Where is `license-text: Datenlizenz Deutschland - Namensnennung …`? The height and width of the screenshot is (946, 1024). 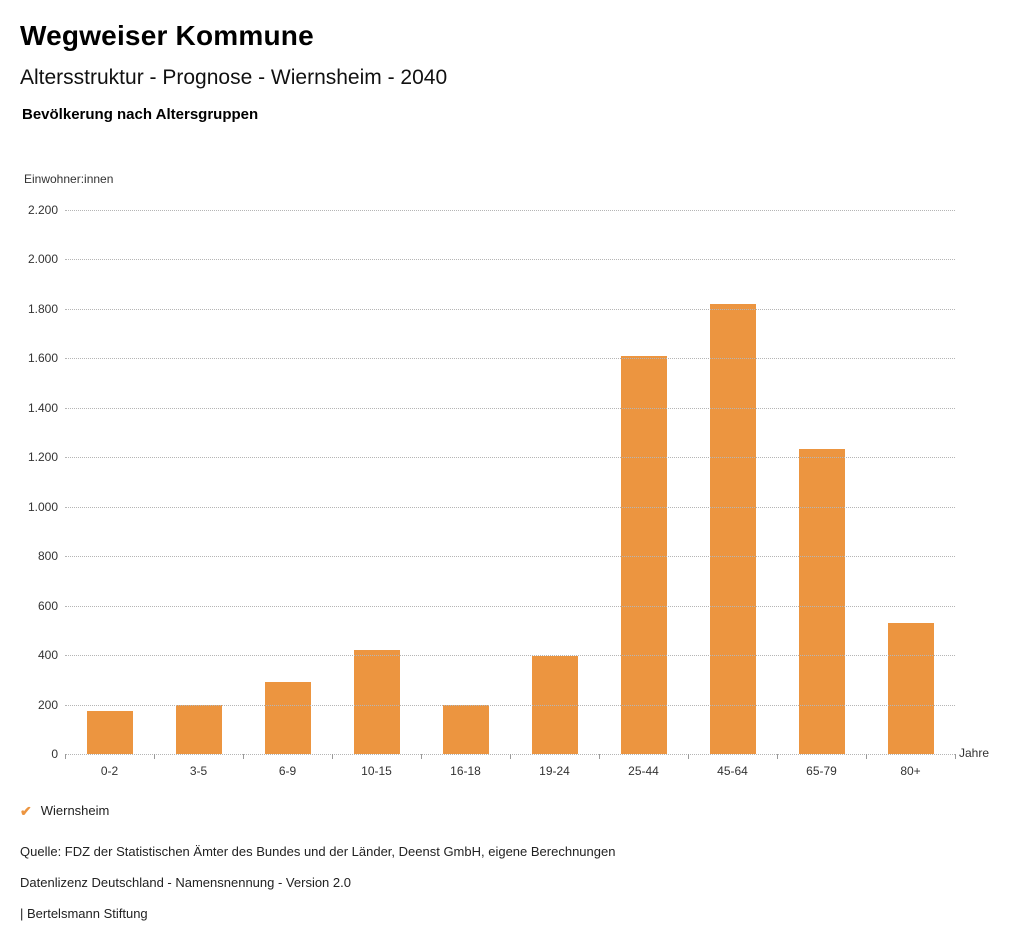
license-text: Datenlizenz Deutschland - Namensnennung … is located at coordinates (185, 882).